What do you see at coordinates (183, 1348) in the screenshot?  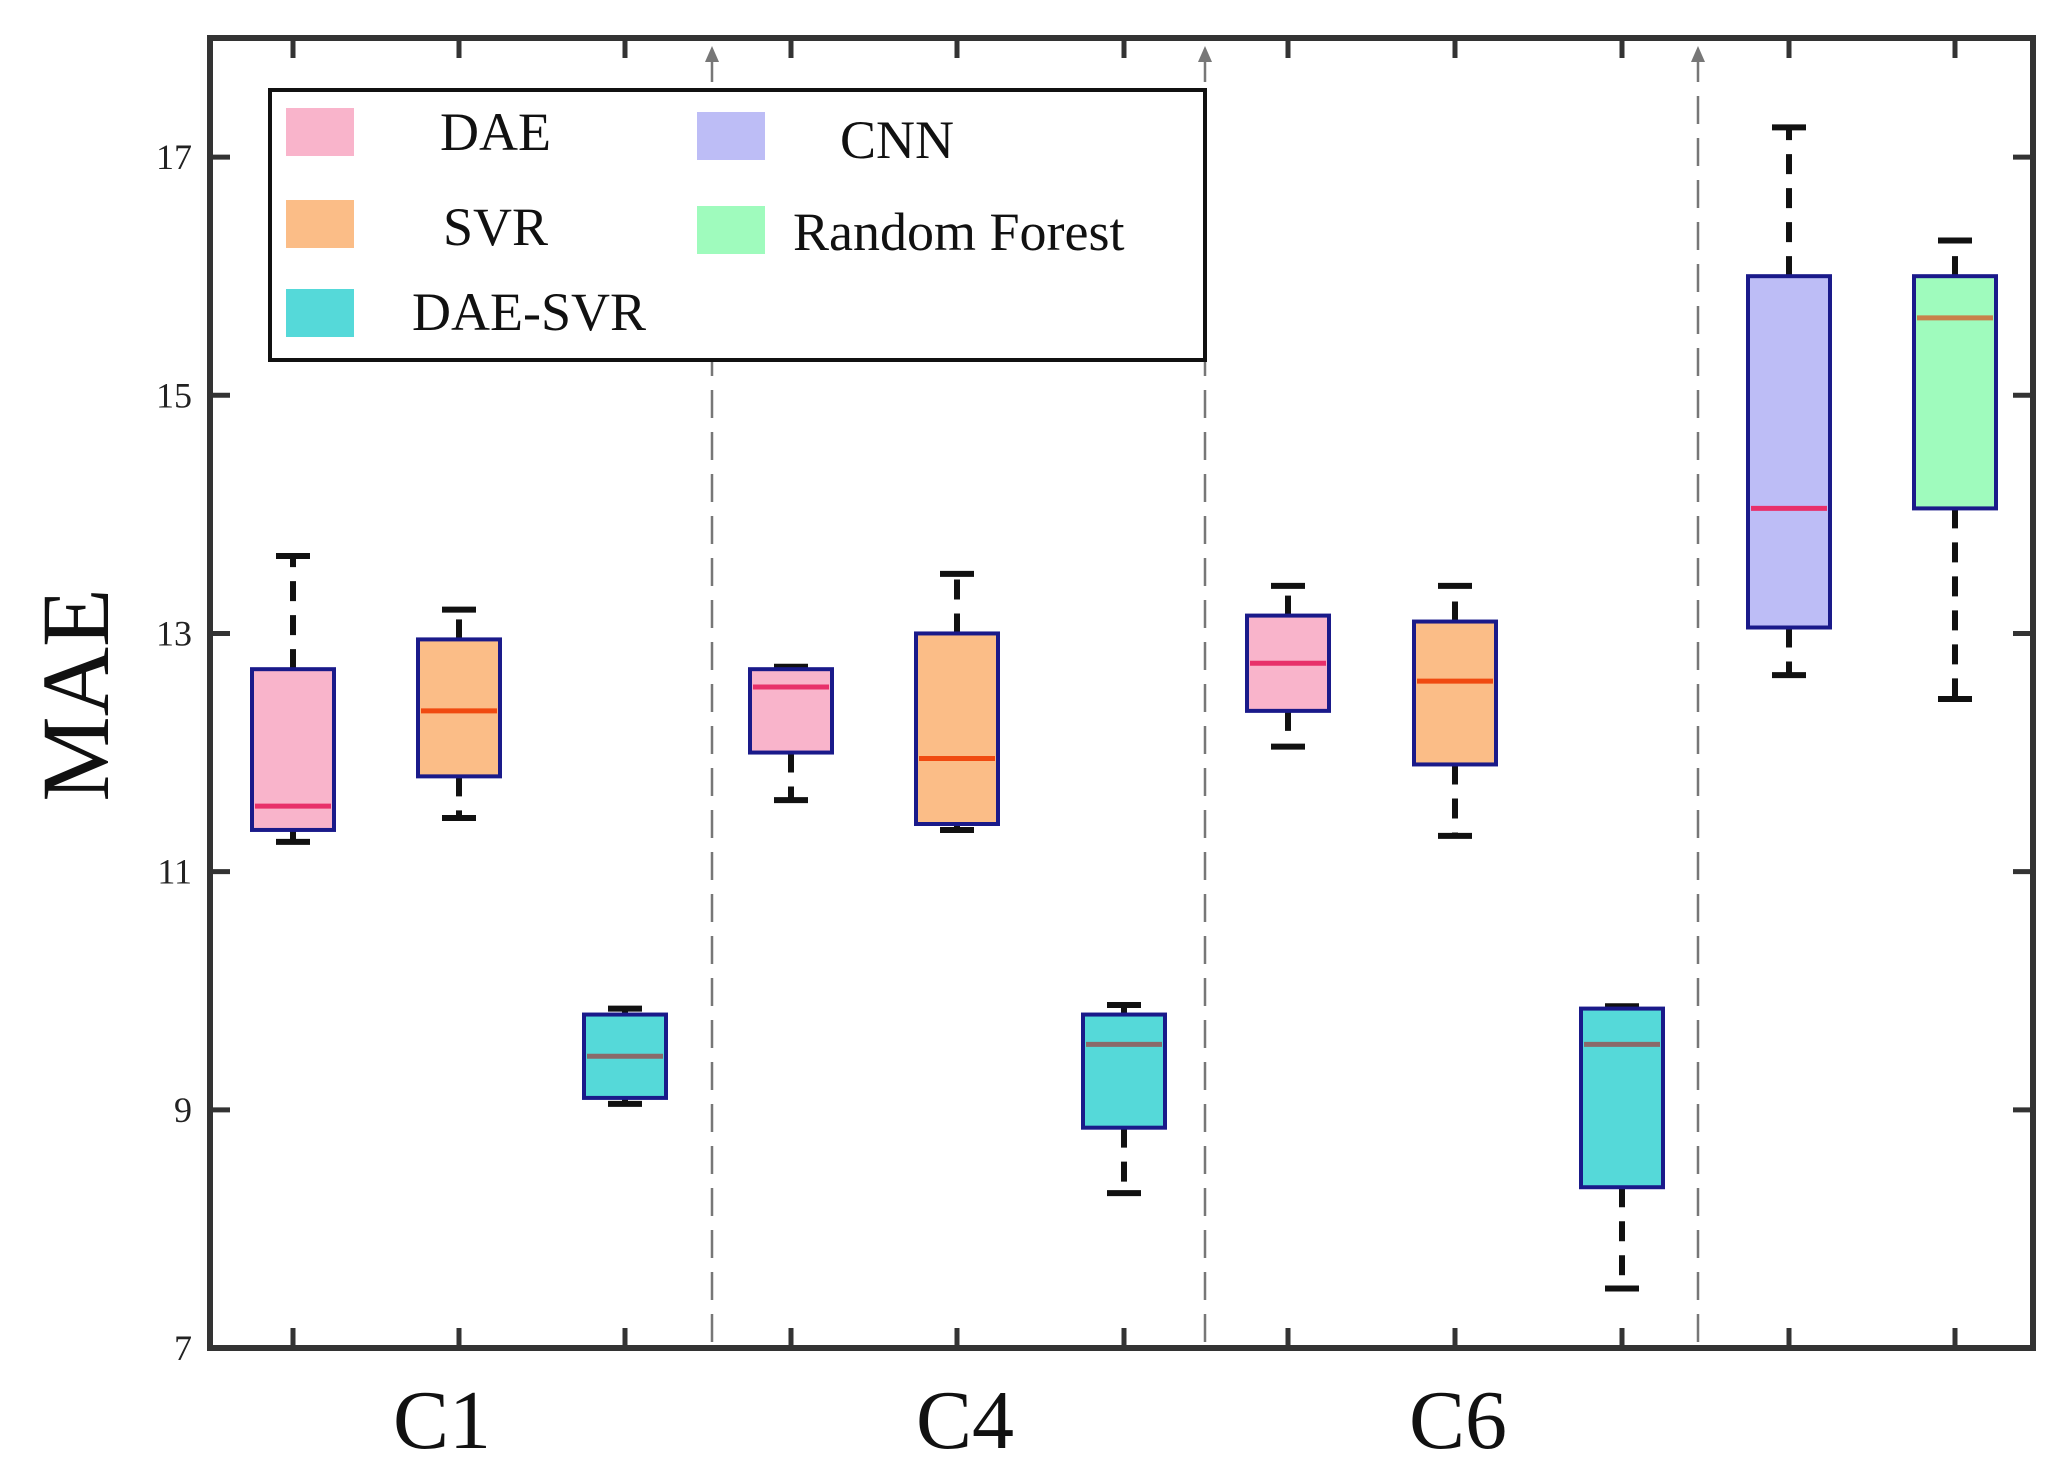 I see `y-tick-label: 7` at bounding box center [183, 1348].